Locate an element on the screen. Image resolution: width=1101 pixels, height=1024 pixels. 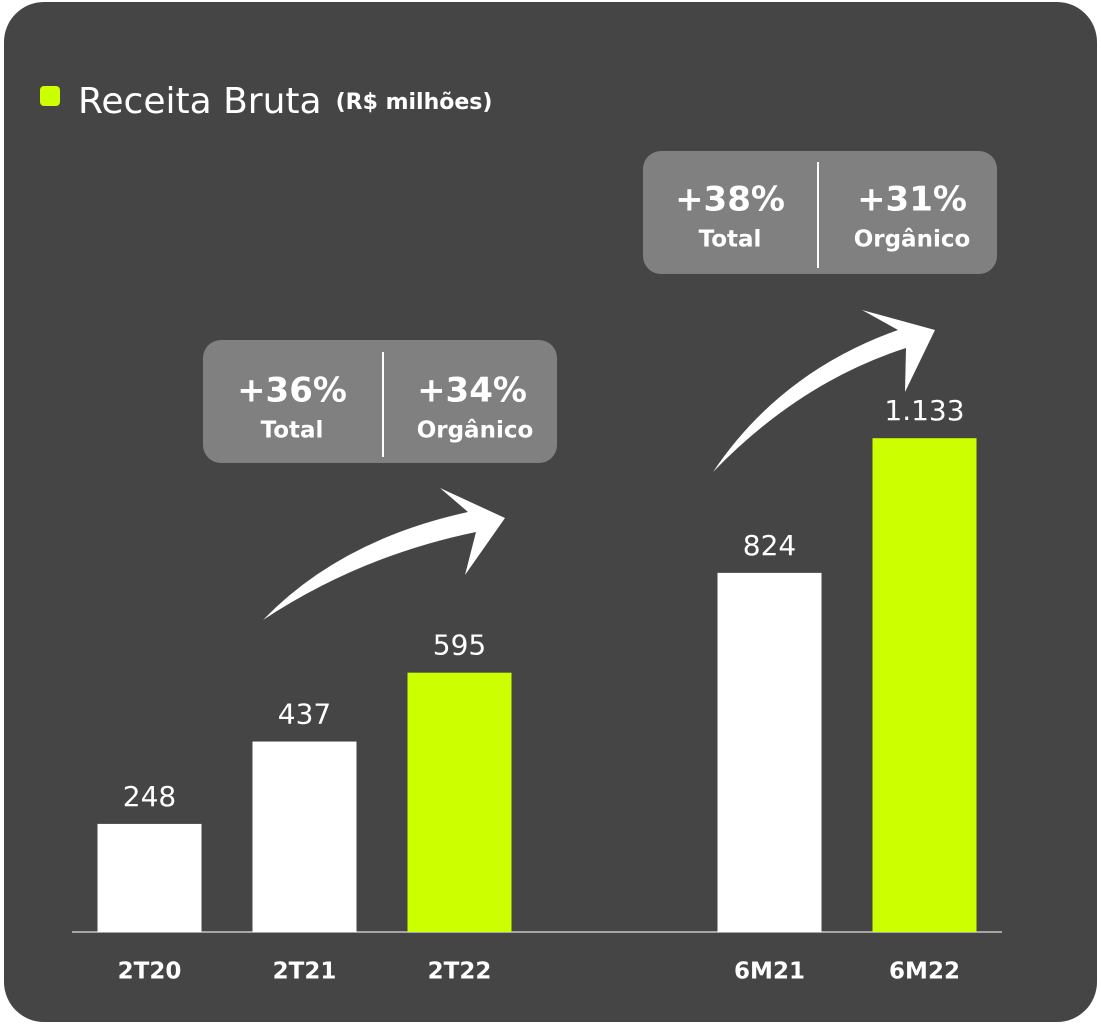
value-label: 824 is located at coordinates (769, 545).